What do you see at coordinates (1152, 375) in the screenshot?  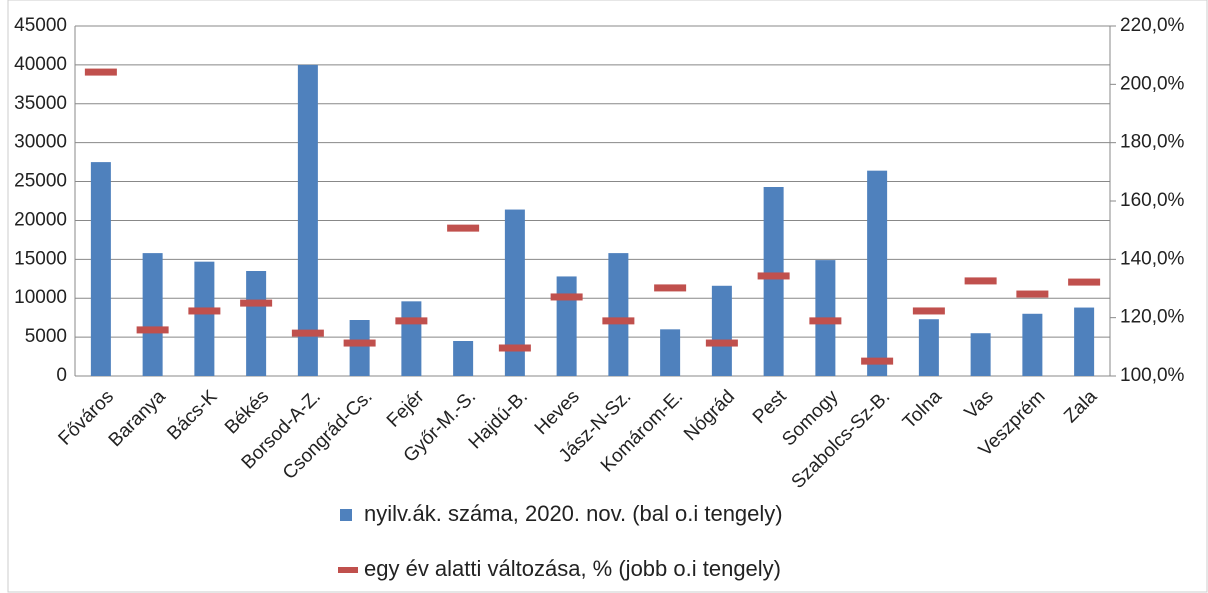 I see `y2-tick-label: 100,0%` at bounding box center [1152, 375].